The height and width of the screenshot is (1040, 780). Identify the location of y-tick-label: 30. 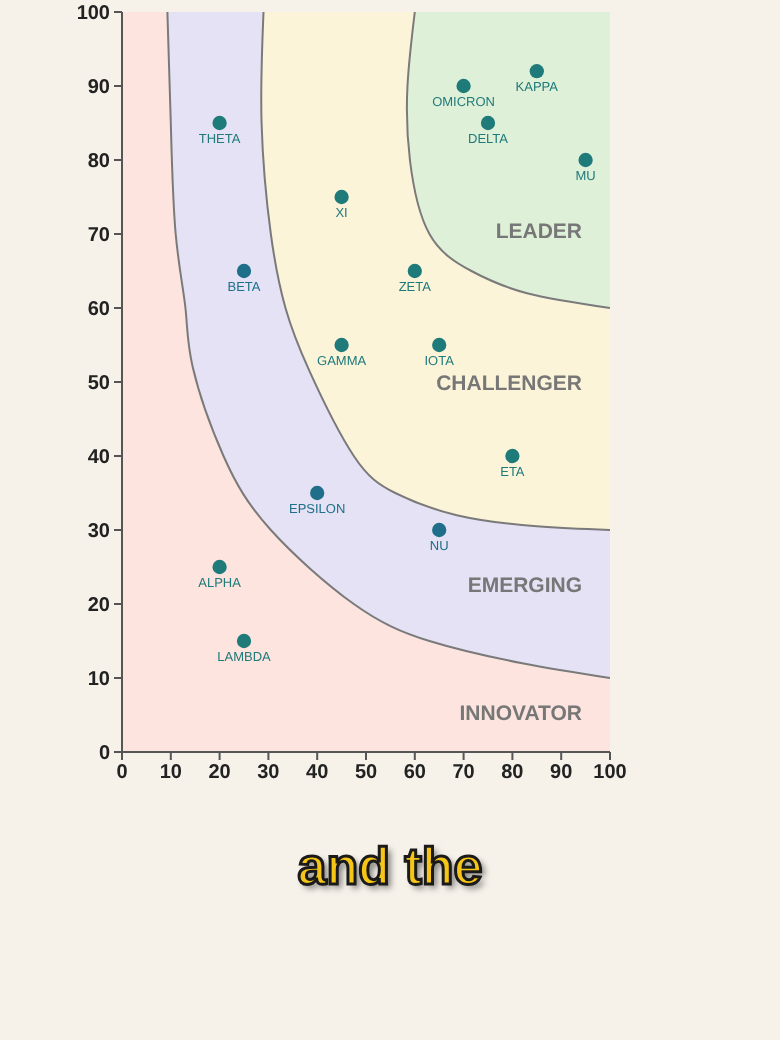
(99, 532).